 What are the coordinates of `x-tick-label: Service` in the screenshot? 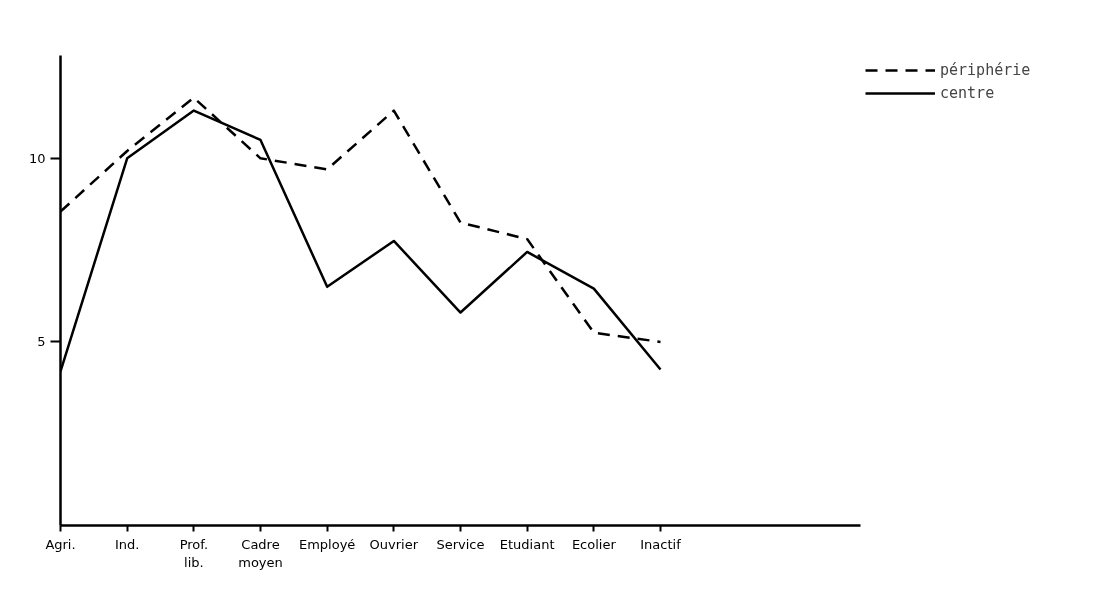 It's located at (460, 544).